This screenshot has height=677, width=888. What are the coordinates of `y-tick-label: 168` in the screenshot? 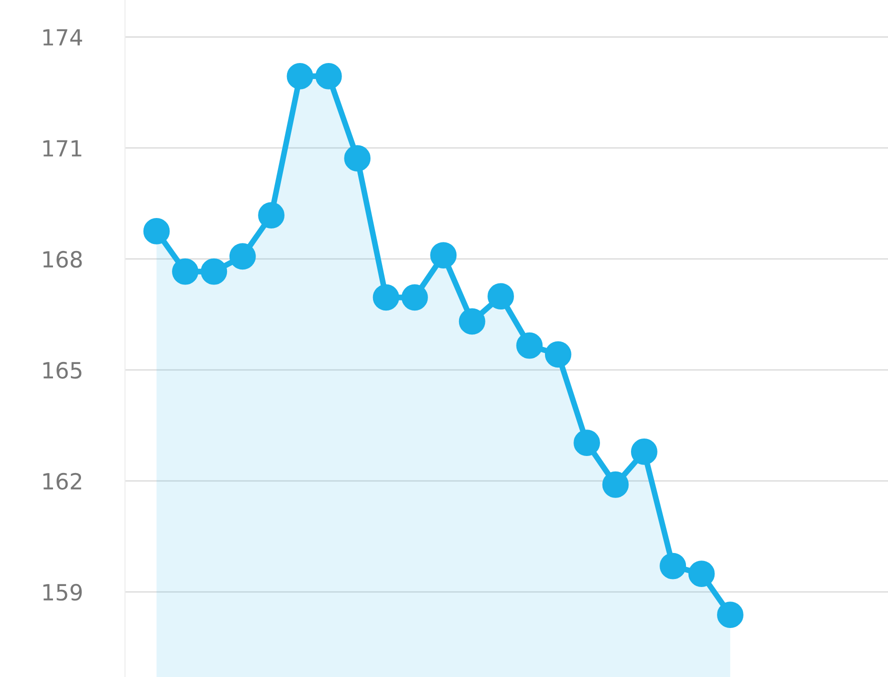 It's located at (62, 259).